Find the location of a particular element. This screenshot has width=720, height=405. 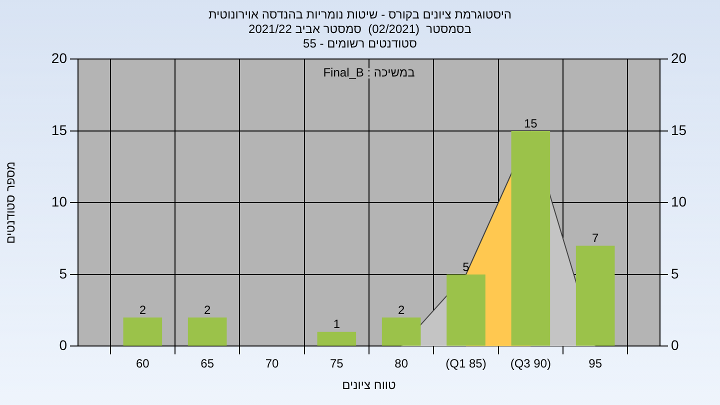

data-label: 1 is located at coordinates (336, 324).